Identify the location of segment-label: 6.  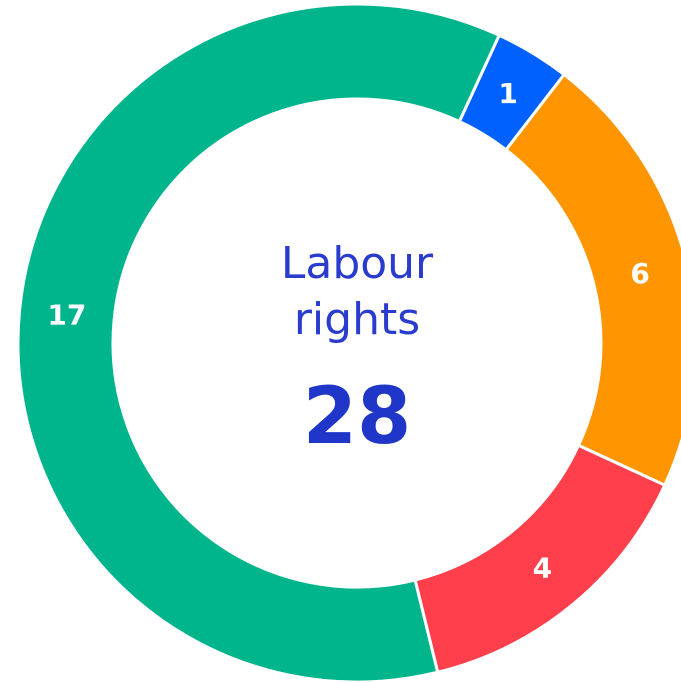
(639, 273).